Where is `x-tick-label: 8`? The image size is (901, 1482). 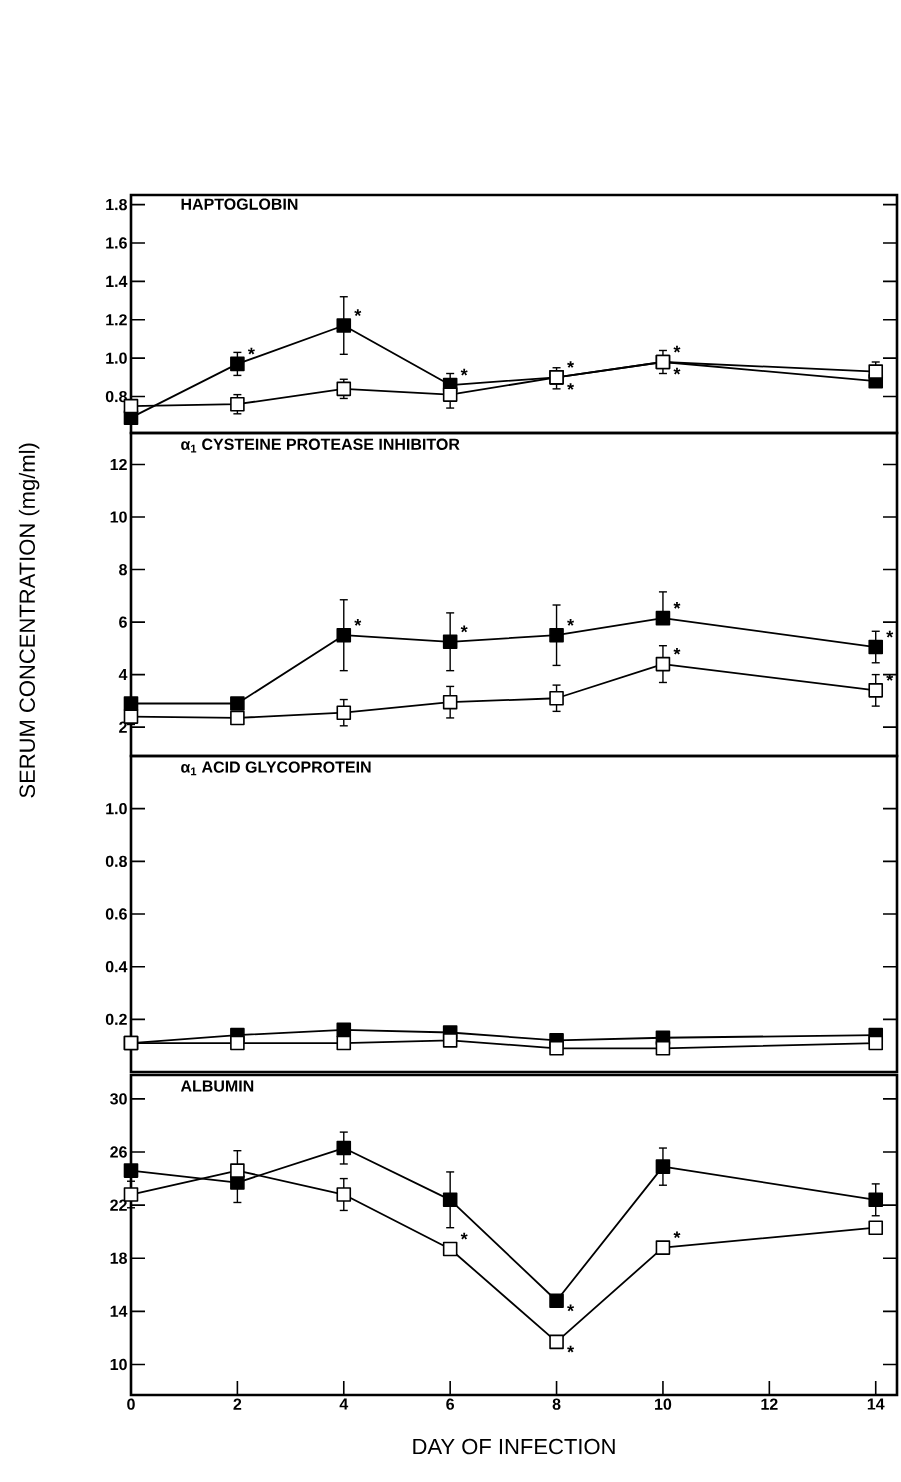
x-tick-label: 8 is located at coordinates (556, 1404).